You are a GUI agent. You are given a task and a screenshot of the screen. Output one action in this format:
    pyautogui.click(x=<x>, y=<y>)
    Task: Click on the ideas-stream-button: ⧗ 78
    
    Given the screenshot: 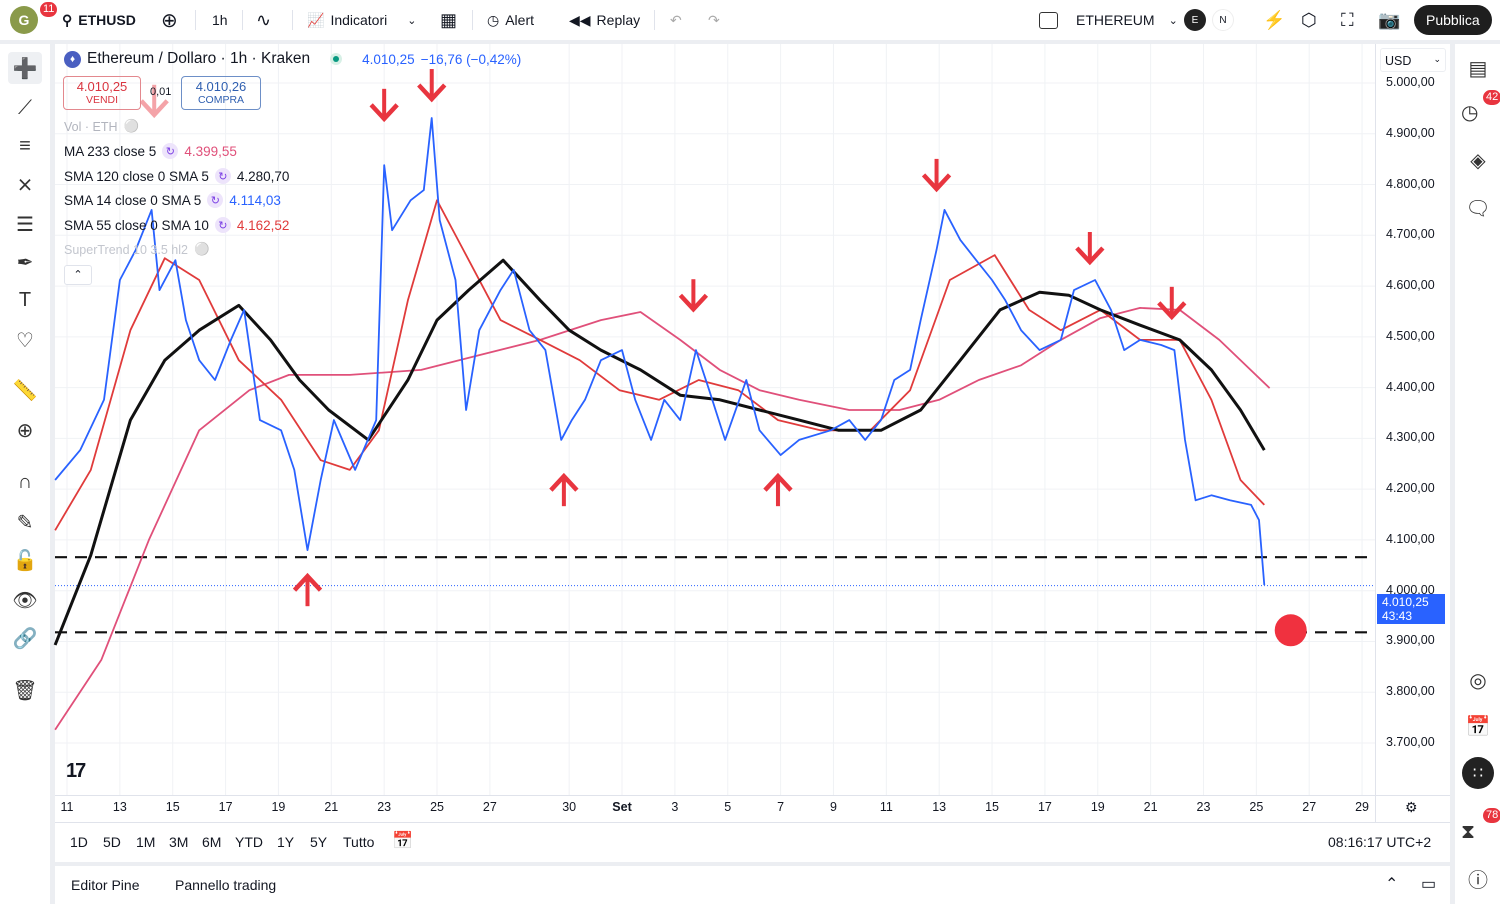 What is the action you would take?
    pyautogui.click(x=1480, y=828)
    